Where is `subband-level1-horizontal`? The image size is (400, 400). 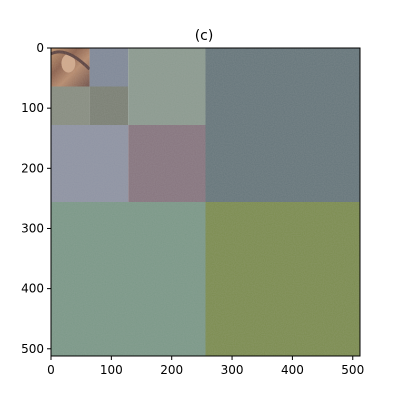
subband-level1-horizontal is located at coordinates (282, 125).